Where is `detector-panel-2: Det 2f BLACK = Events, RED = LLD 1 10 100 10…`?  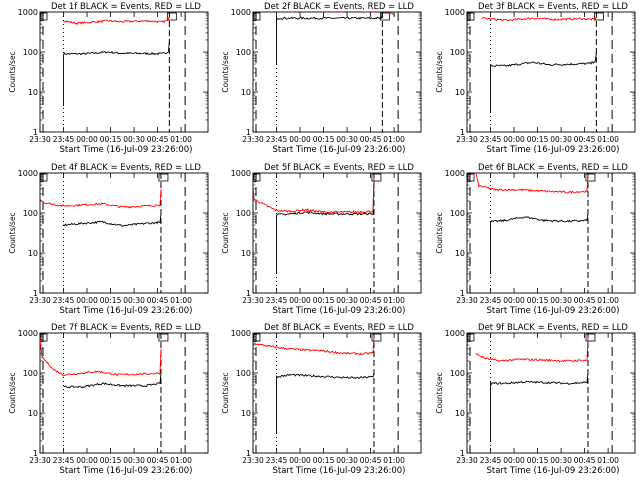
detector-panel-2: Det 2f BLACK = Events, RED = LLD 1 10 100 10… is located at coordinates (321, 78).